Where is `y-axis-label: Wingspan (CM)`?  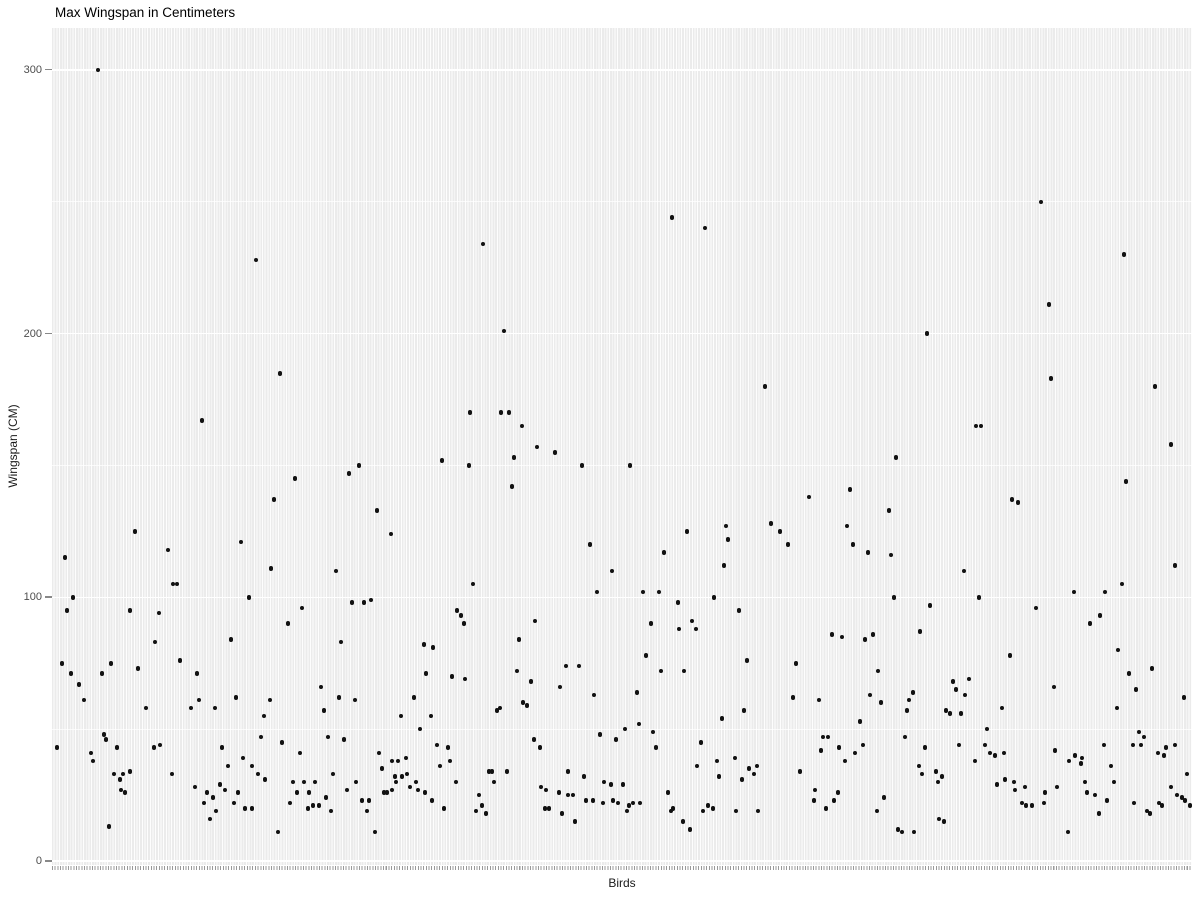 y-axis-label: Wingspan (CM) is located at coordinates (13, 446).